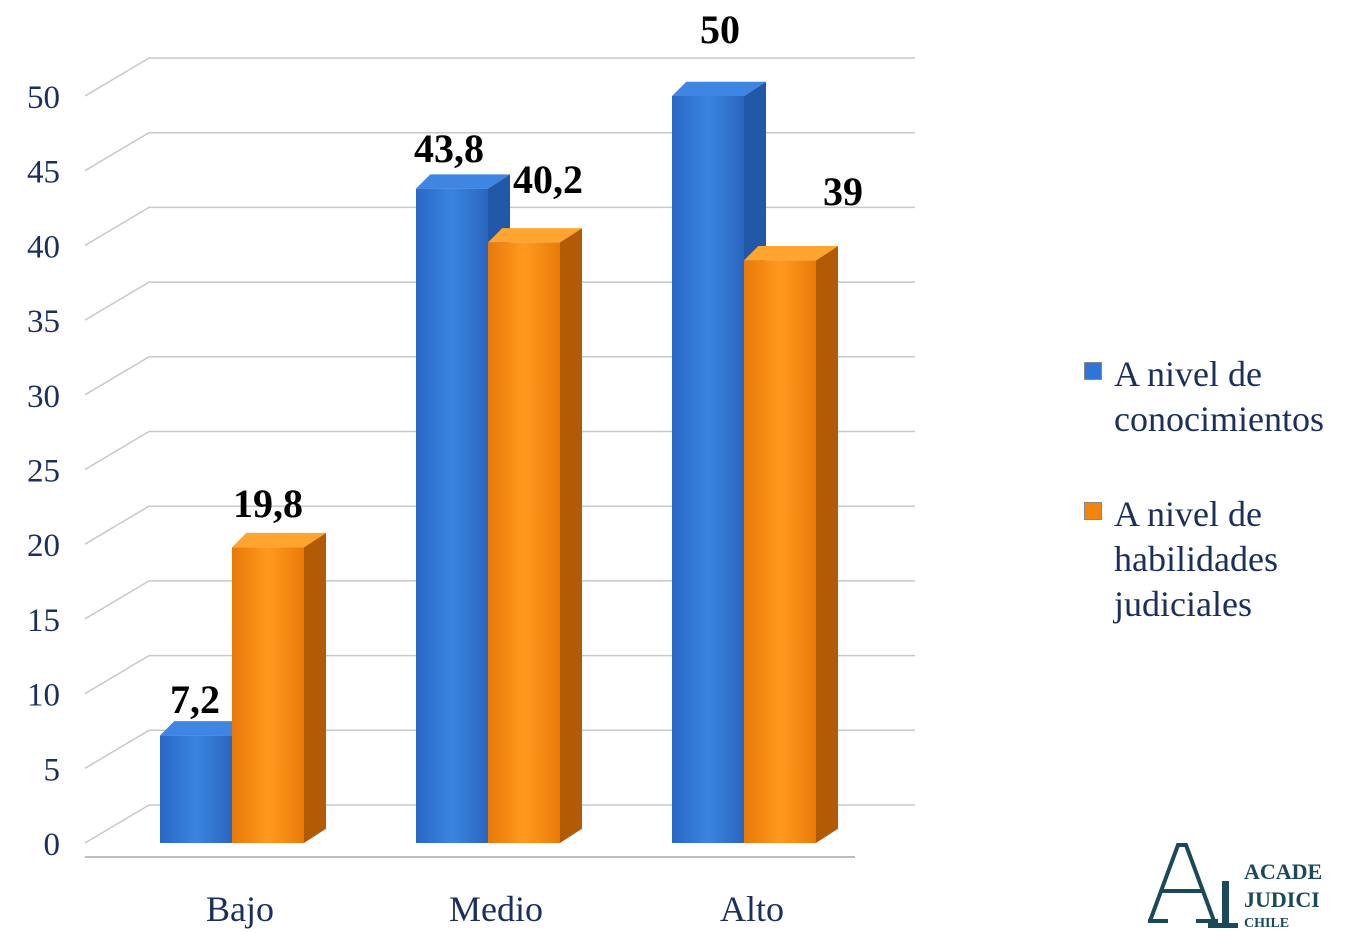  What do you see at coordinates (1183, 604) in the screenshot?
I see `legend-label-line: judiciales` at bounding box center [1183, 604].